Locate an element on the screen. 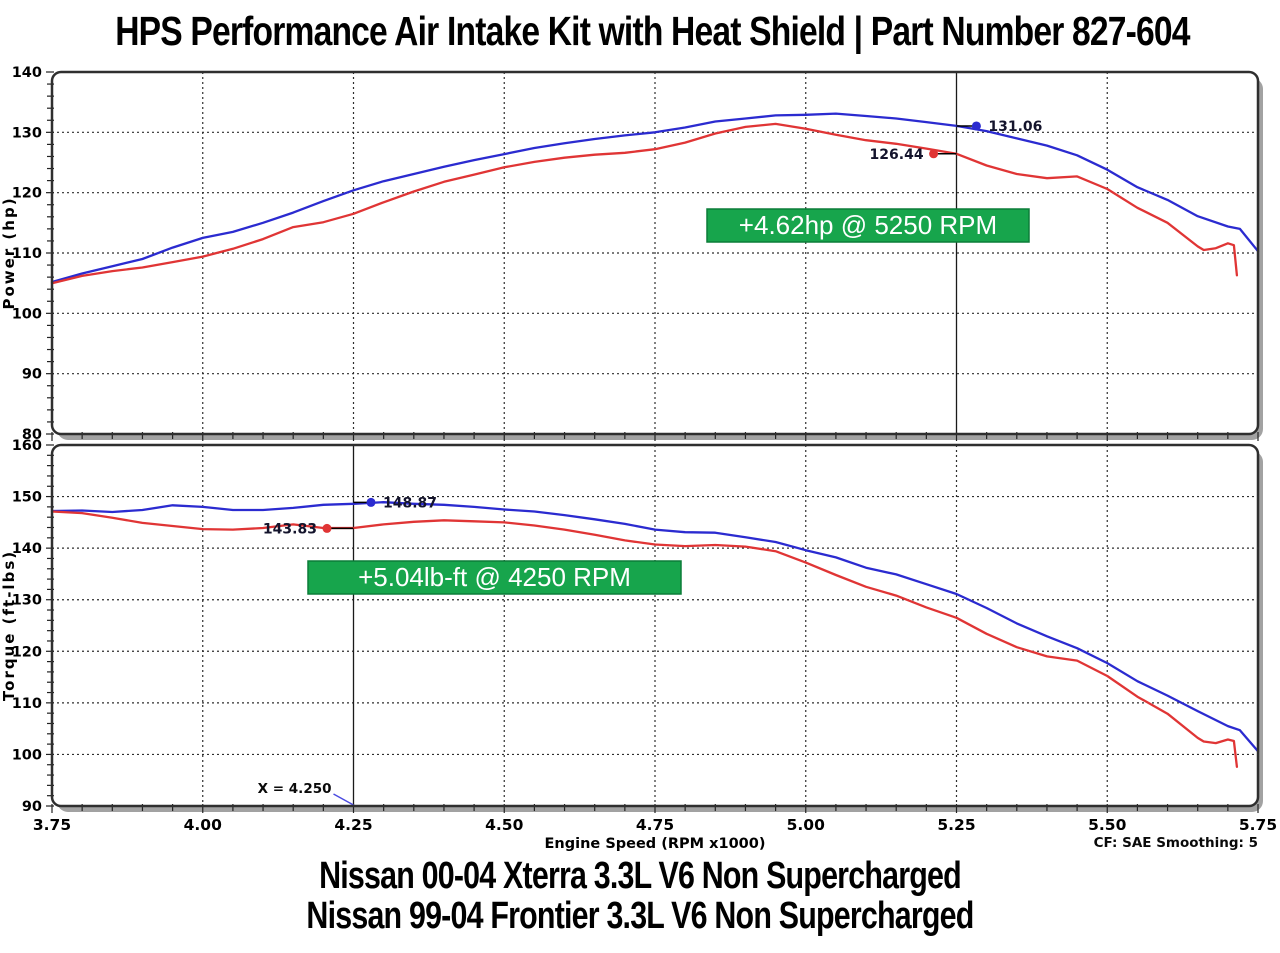 Image resolution: width=1280 pixels, height=953 pixels. x-tick-label: 3.75 is located at coordinates (52, 825).